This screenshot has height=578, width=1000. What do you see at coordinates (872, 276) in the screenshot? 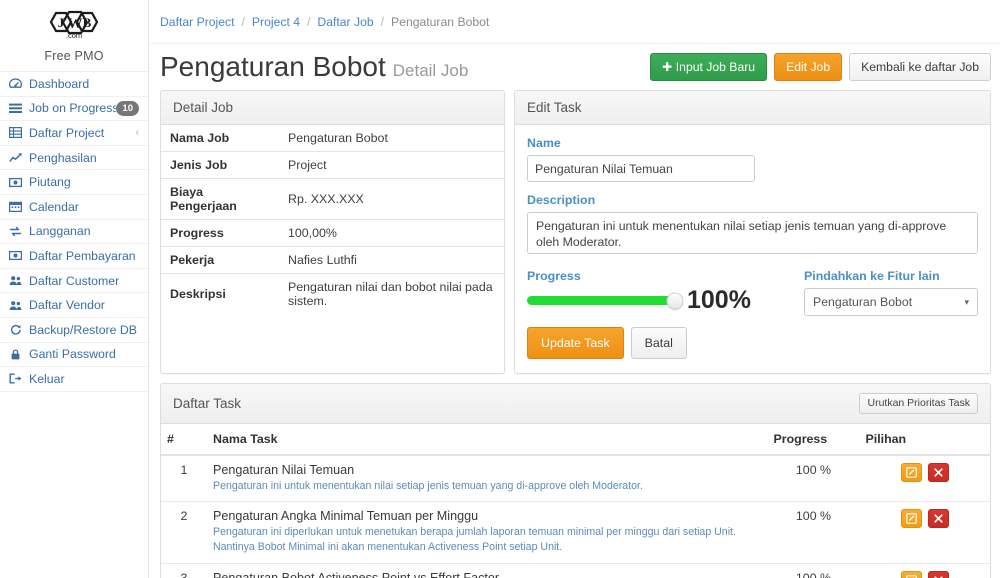
I see `move-feature-label: Pindahkan ke Fitur lain` at bounding box center [872, 276].